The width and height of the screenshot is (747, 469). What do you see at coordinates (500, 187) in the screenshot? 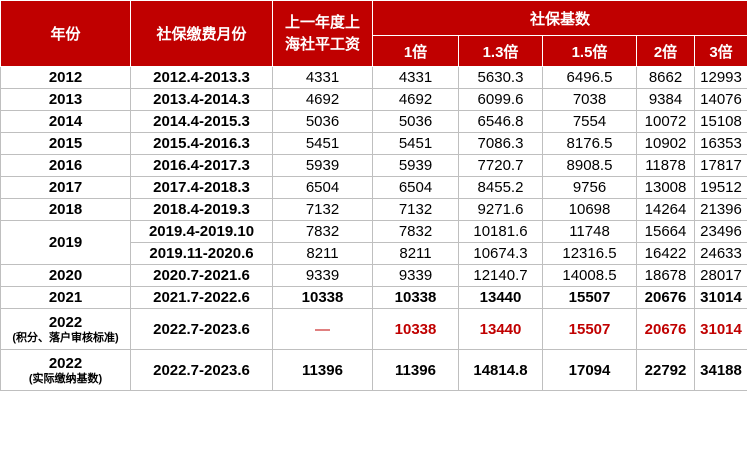
I see `base-value-cell: 8455.2` at bounding box center [500, 187].